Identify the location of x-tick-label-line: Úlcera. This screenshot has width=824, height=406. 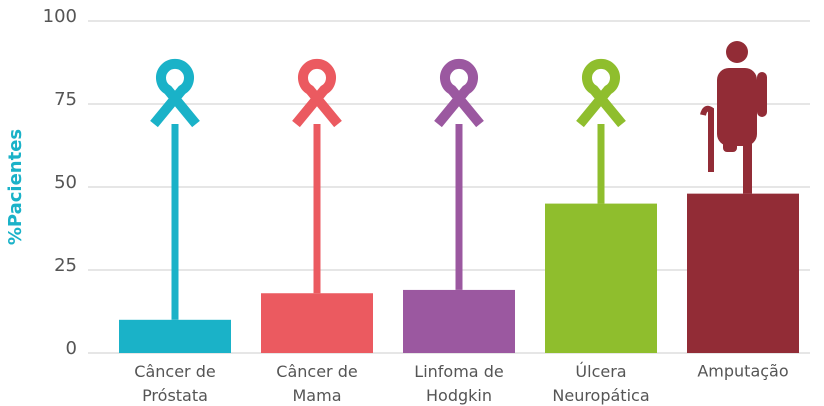
(600, 371).